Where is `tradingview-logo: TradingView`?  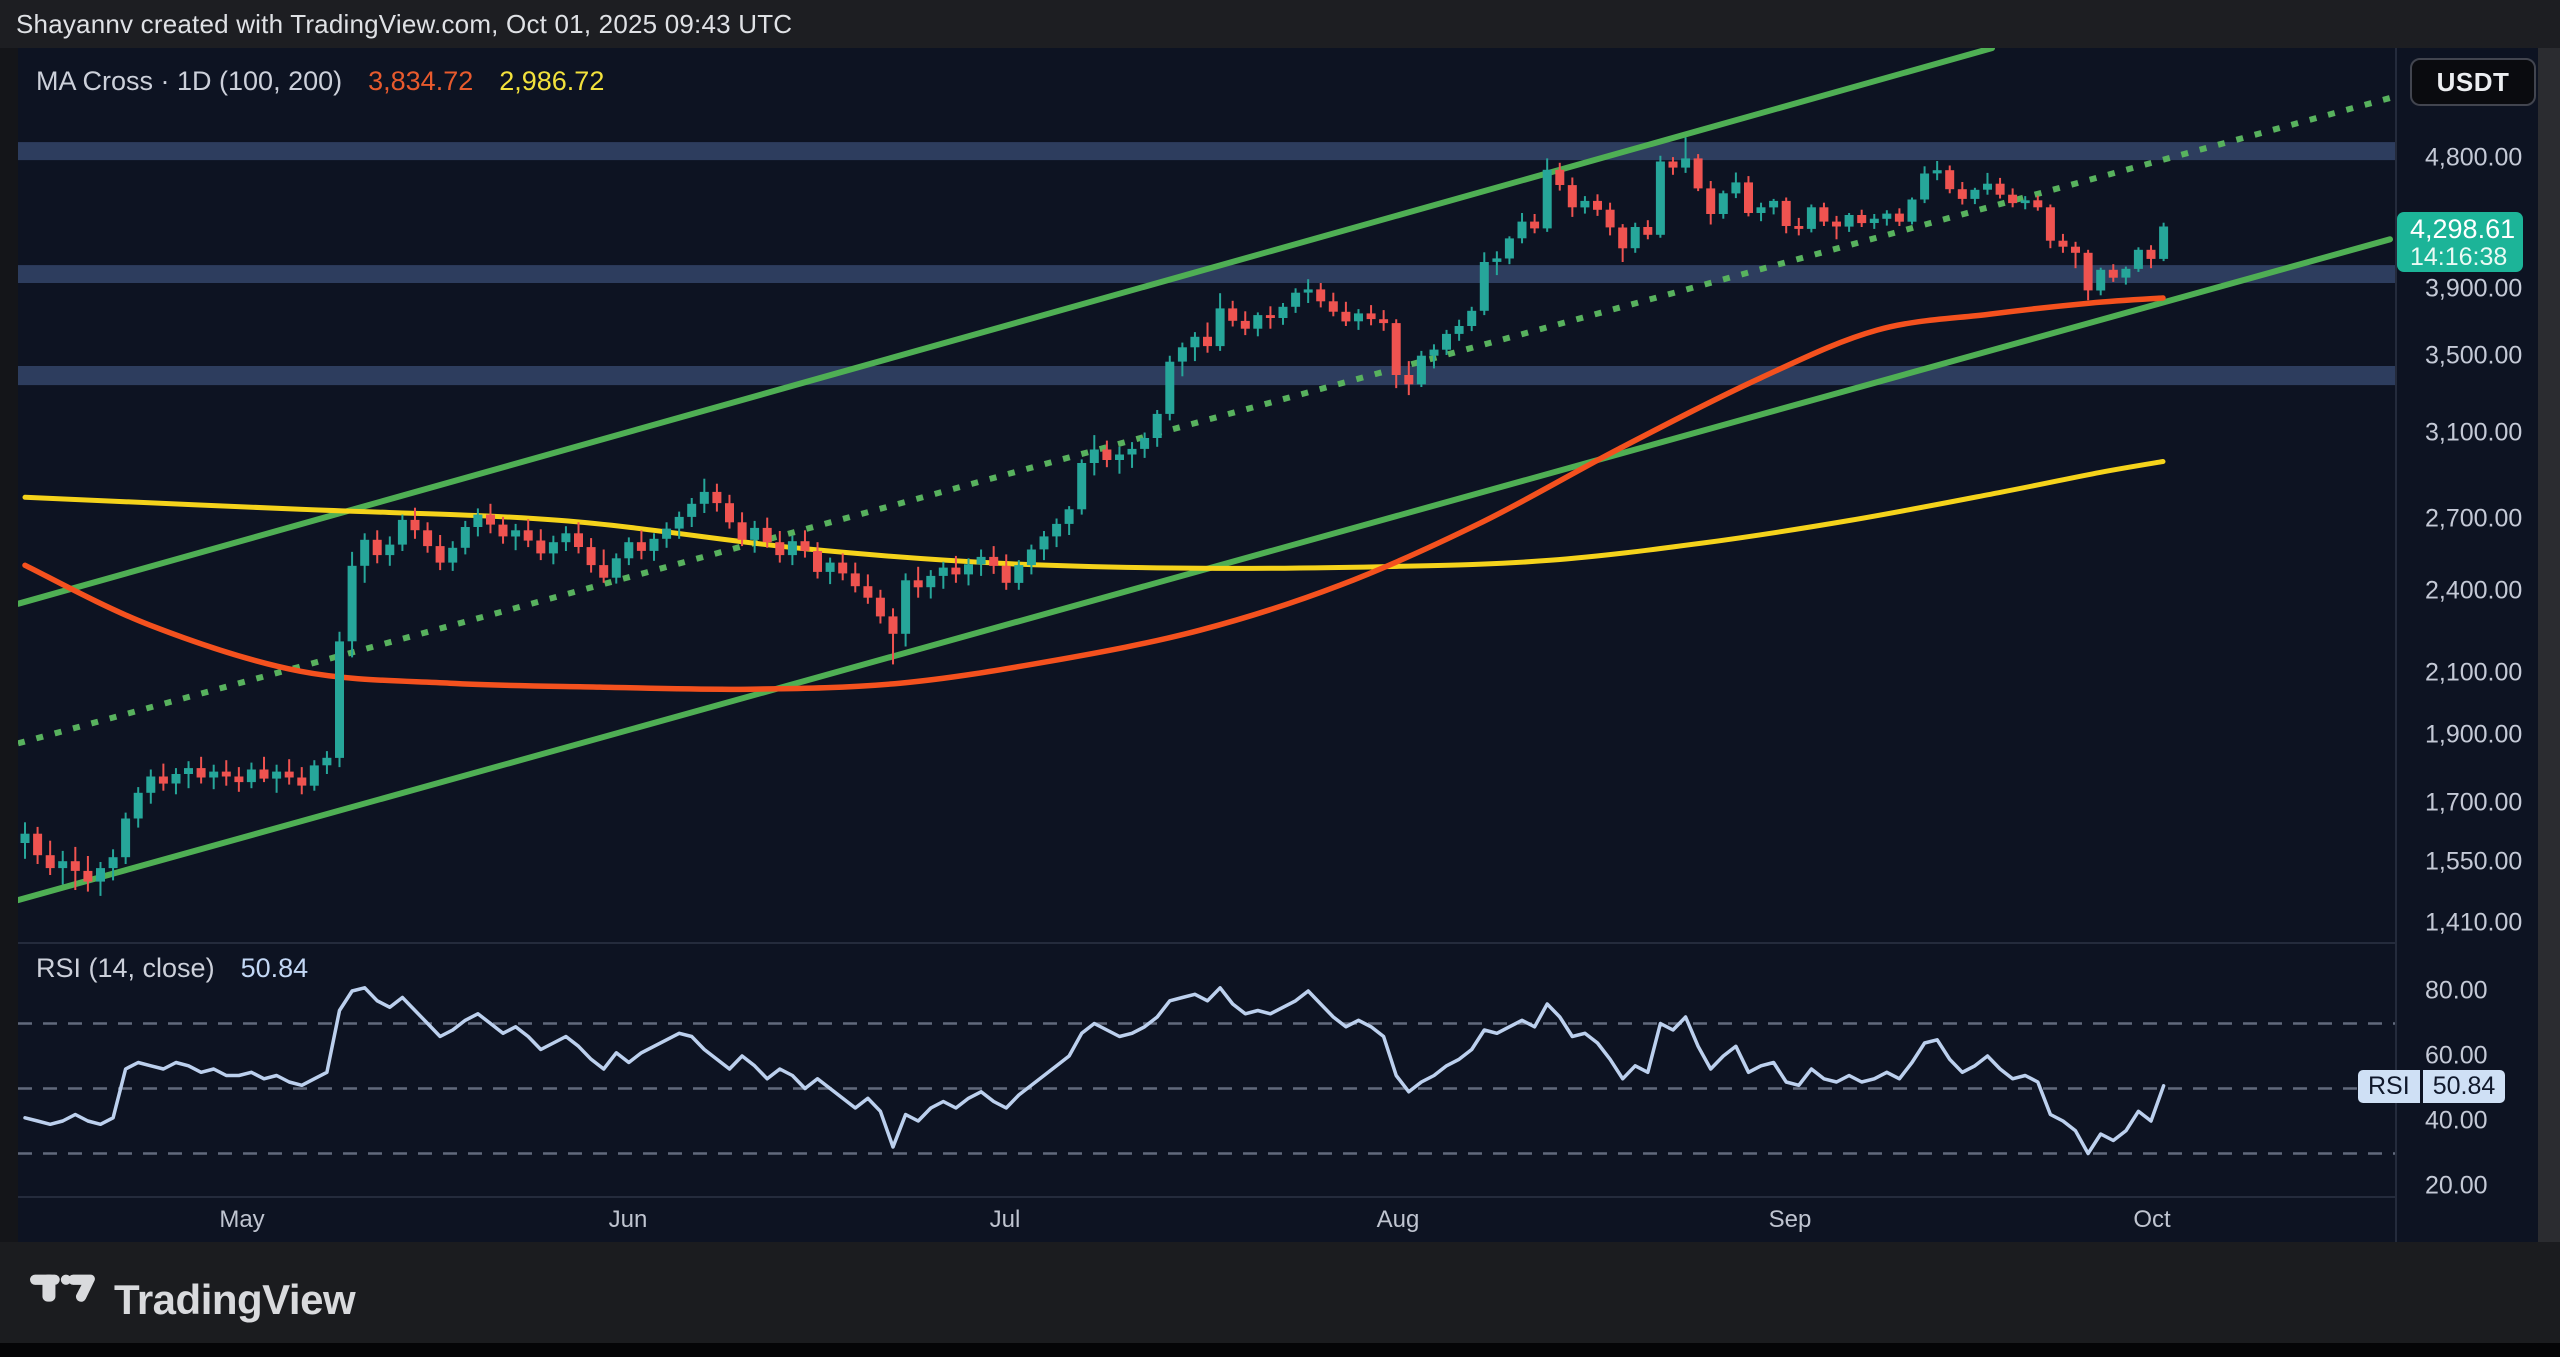 tradingview-logo: TradingView is located at coordinates (193, 1300).